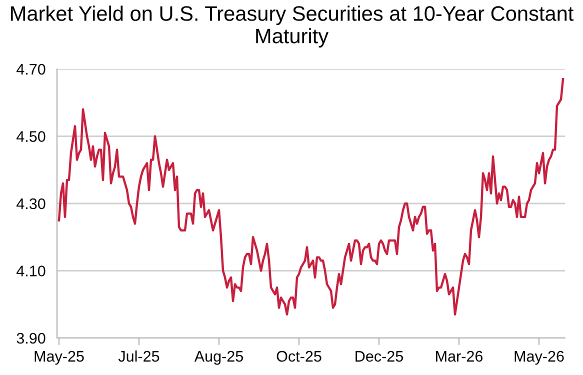 The image size is (583, 375). Describe the element at coordinates (218, 357) in the screenshot. I see `x-tick-label: Aug-25` at that location.